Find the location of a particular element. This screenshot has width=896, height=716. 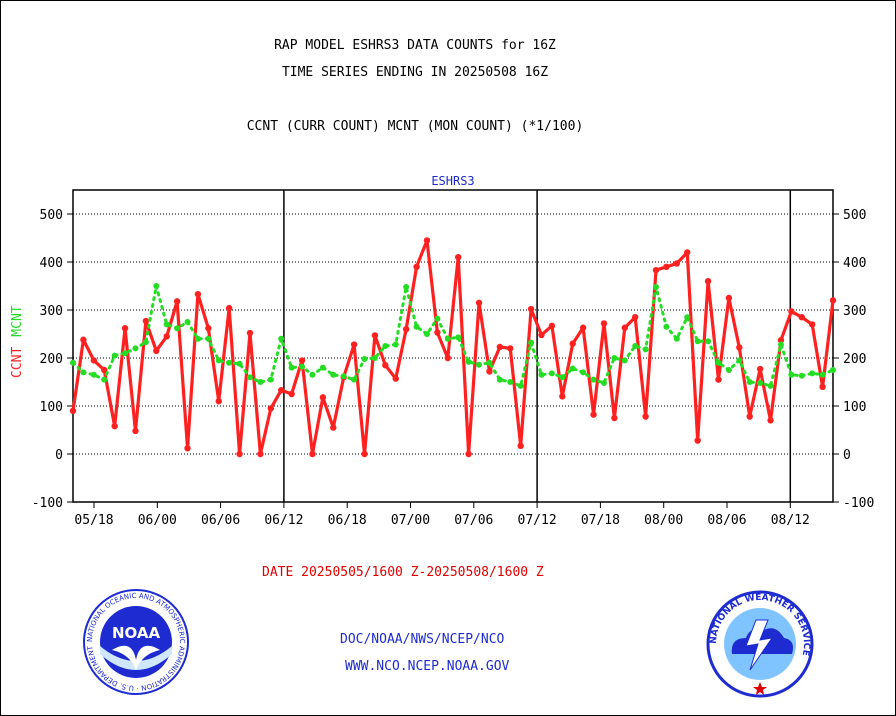

xtick-label: 06/00 is located at coordinates (157, 520).